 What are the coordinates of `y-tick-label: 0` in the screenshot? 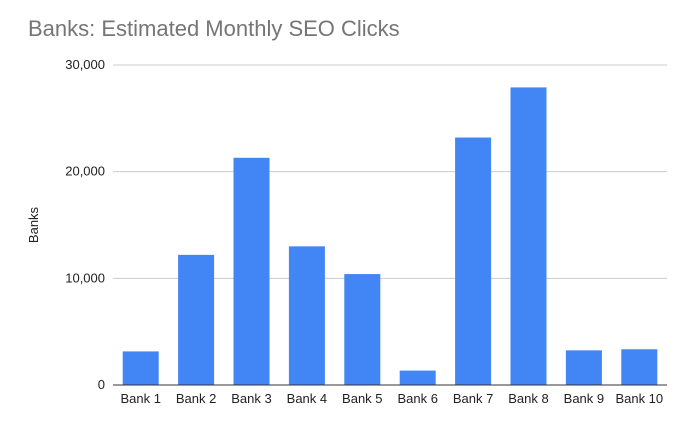 It's located at (101, 384).